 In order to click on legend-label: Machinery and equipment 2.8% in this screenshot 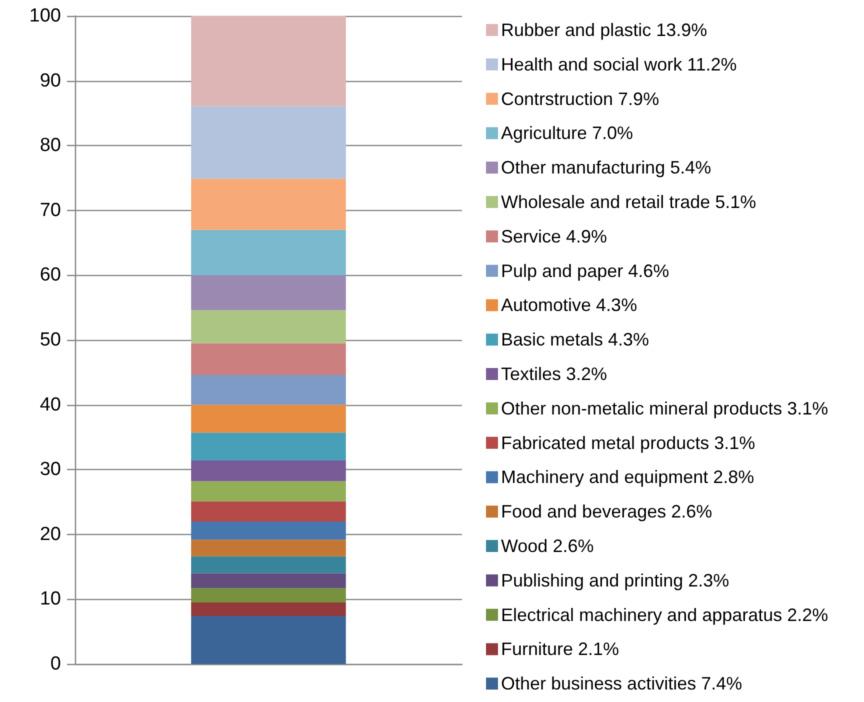, I will do `click(627, 477)`.